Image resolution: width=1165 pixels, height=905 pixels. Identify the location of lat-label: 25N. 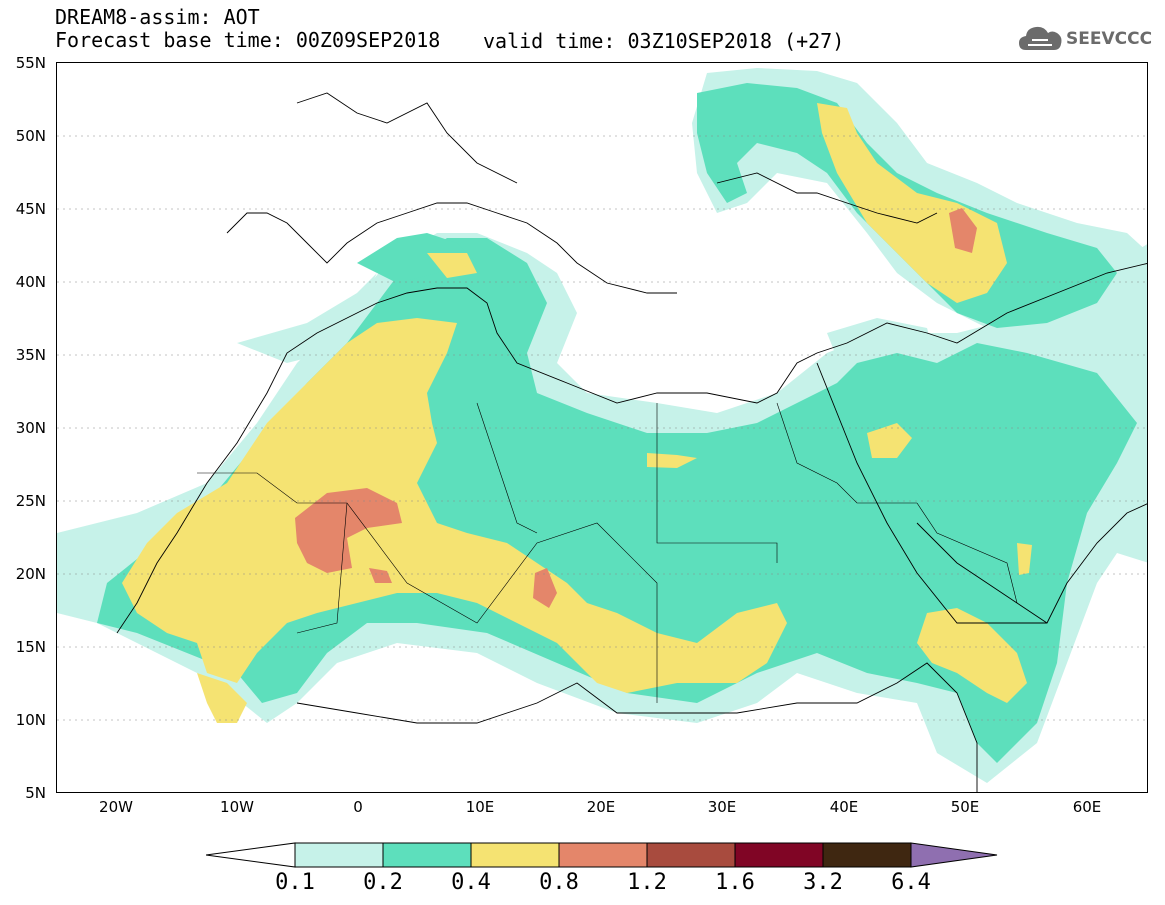
(30, 501).